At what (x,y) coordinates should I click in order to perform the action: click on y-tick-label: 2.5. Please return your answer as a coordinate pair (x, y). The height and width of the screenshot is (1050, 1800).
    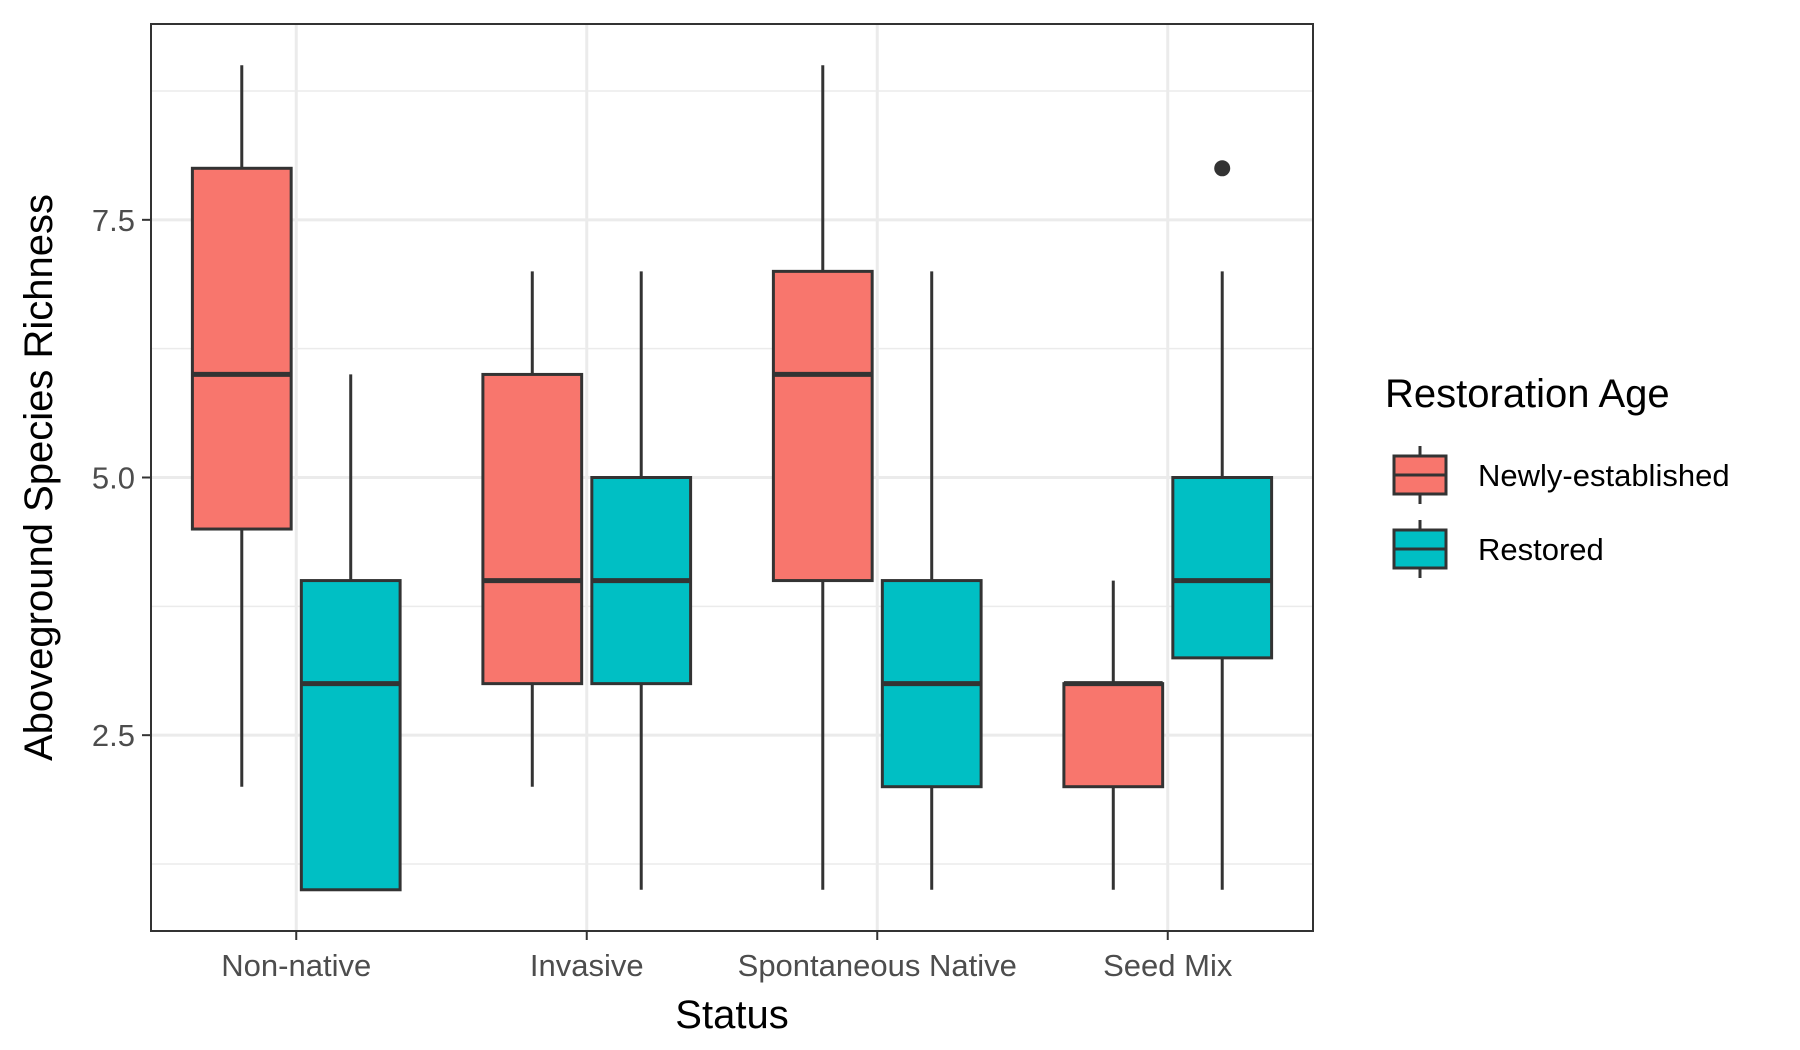
    Looking at the image, I should click on (113, 735).